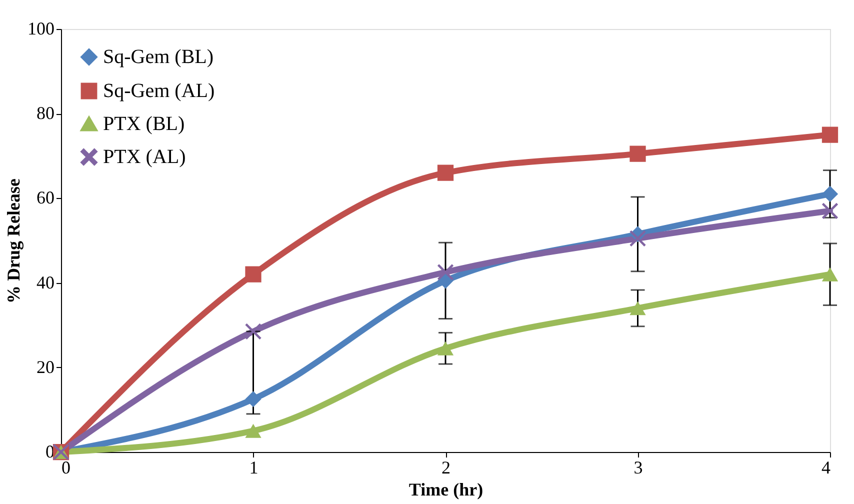 This screenshot has height=504, width=854. Describe the element at coordinates (446, 468) in the screenshot. I see `x-tick-label: 2` at that location.